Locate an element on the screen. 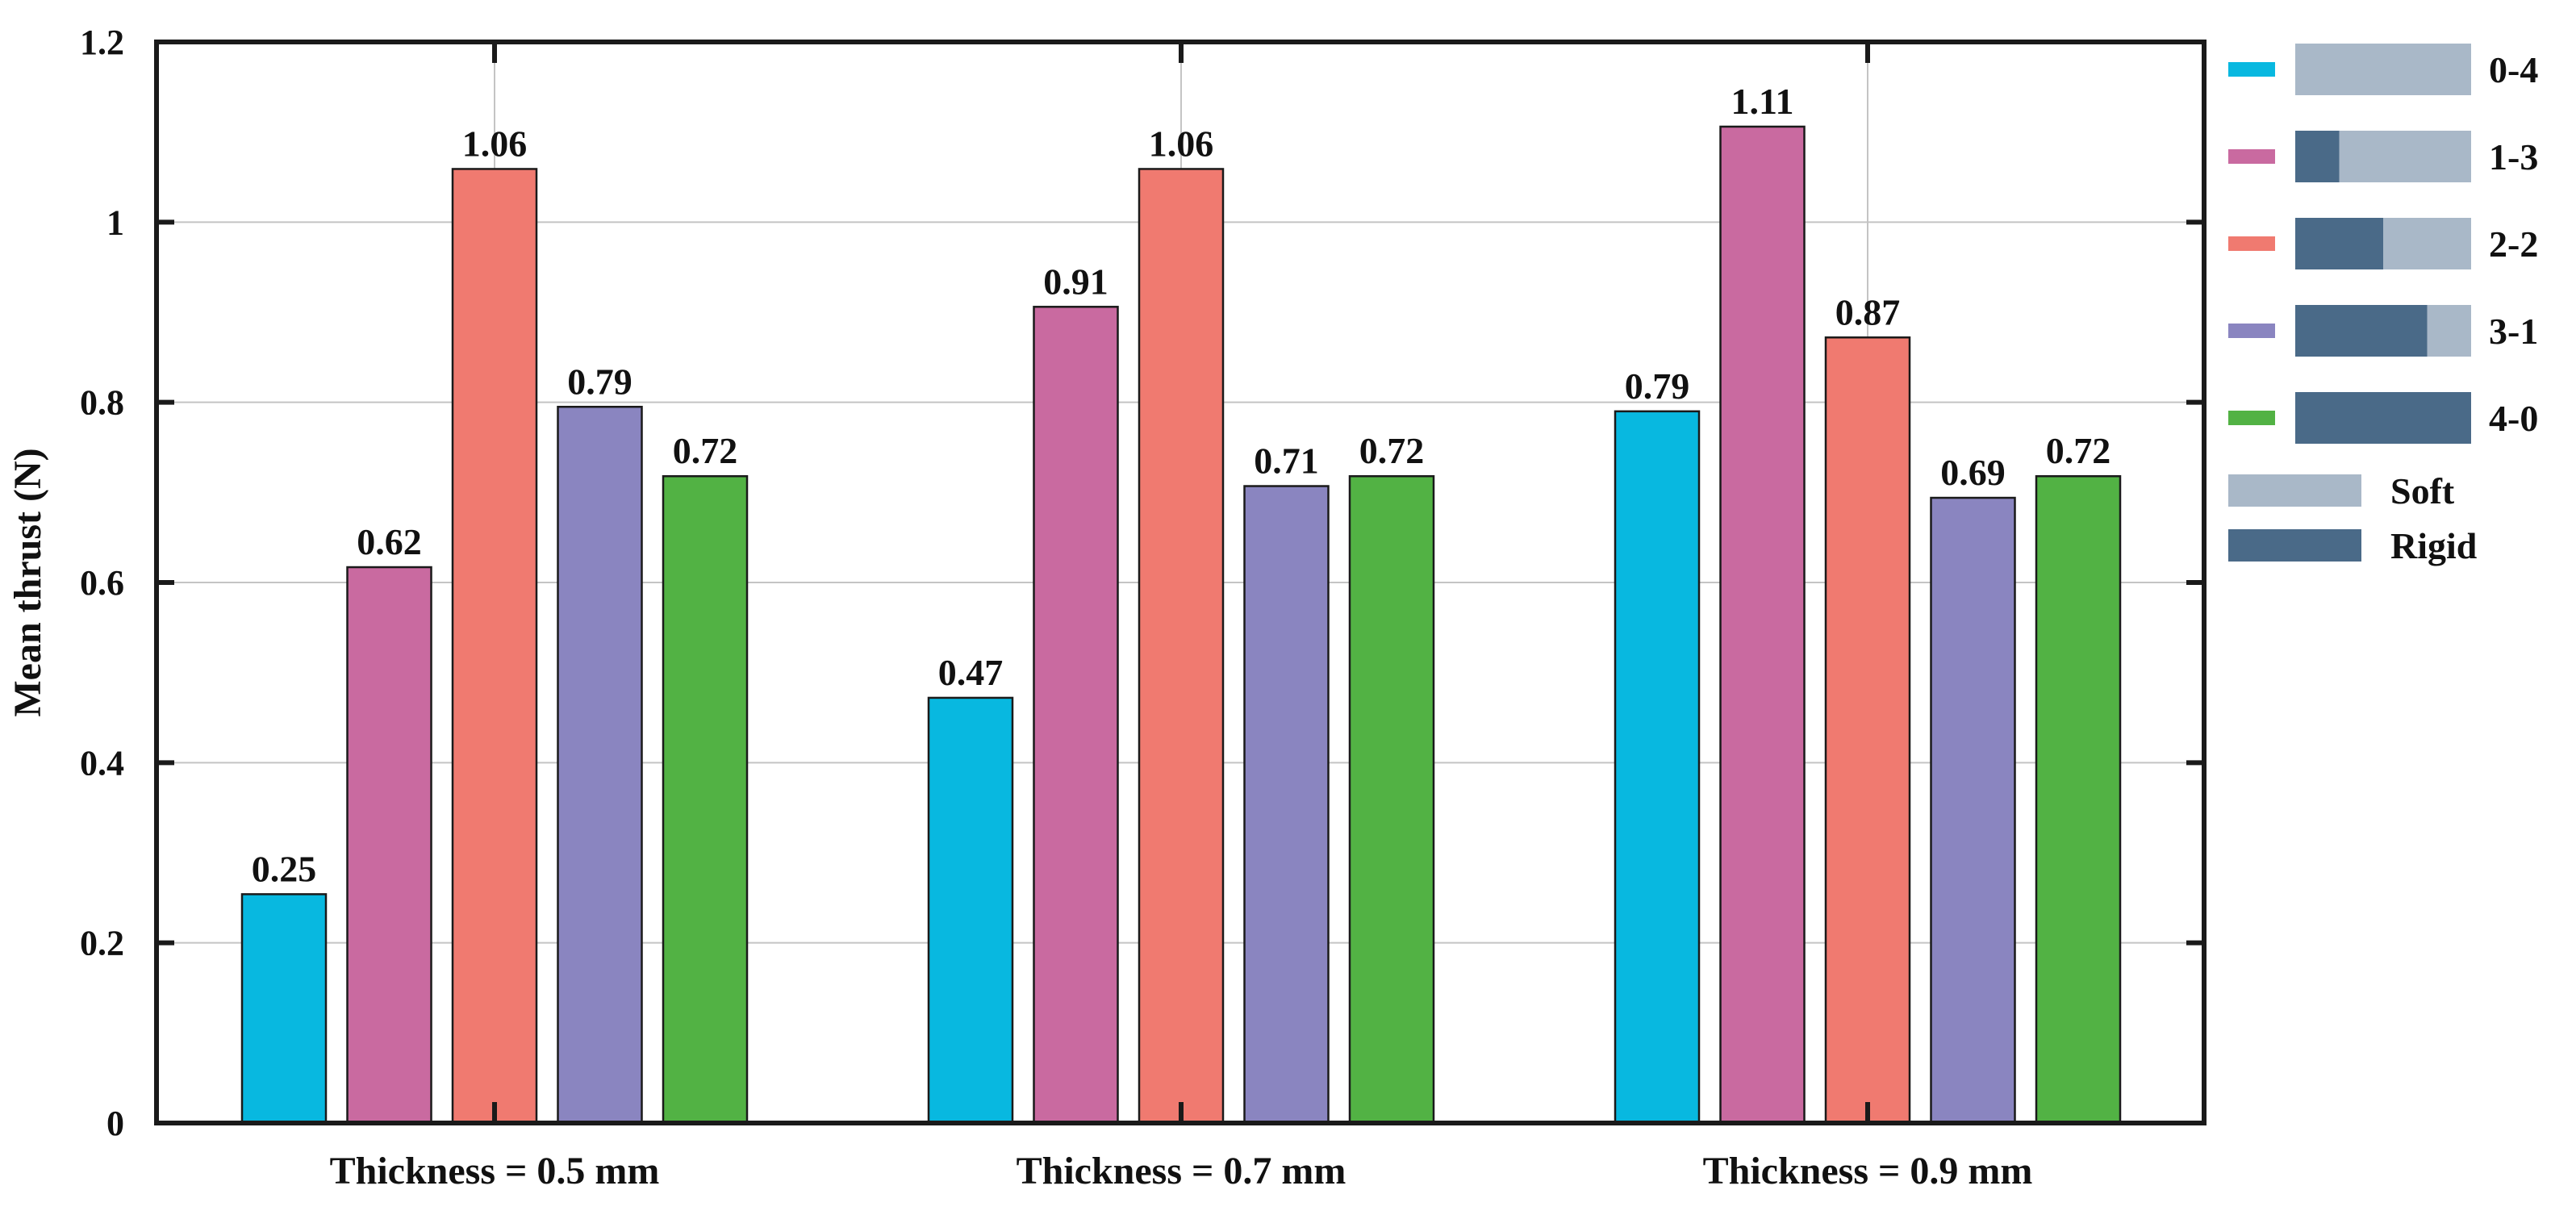 The width and height of the screenshot is (2576, 1215). y-tick-label: 0.6 is located at coordinates (102, 583).